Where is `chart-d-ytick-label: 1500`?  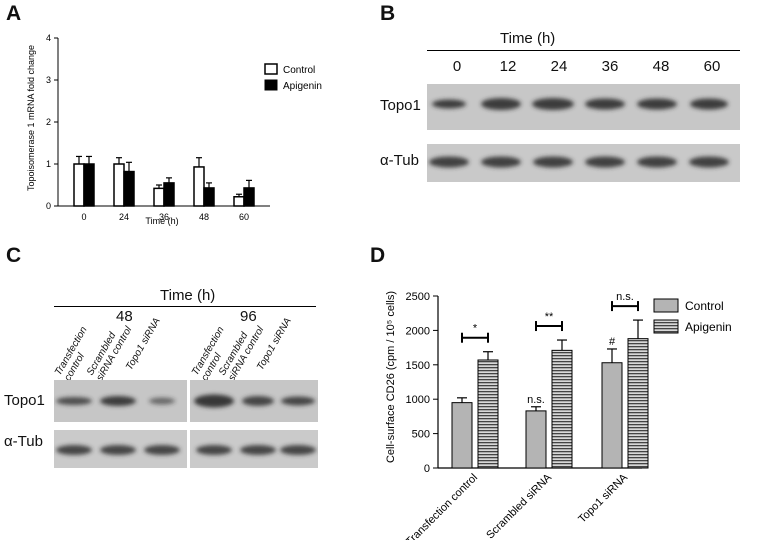 chart-d-ytick-label: 1500 is located at coordinates (418, 366).